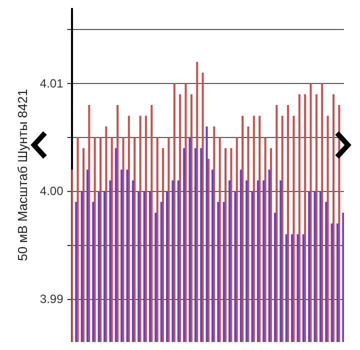  I want to click on y-tick-label: 4.01, so click(52, 83).